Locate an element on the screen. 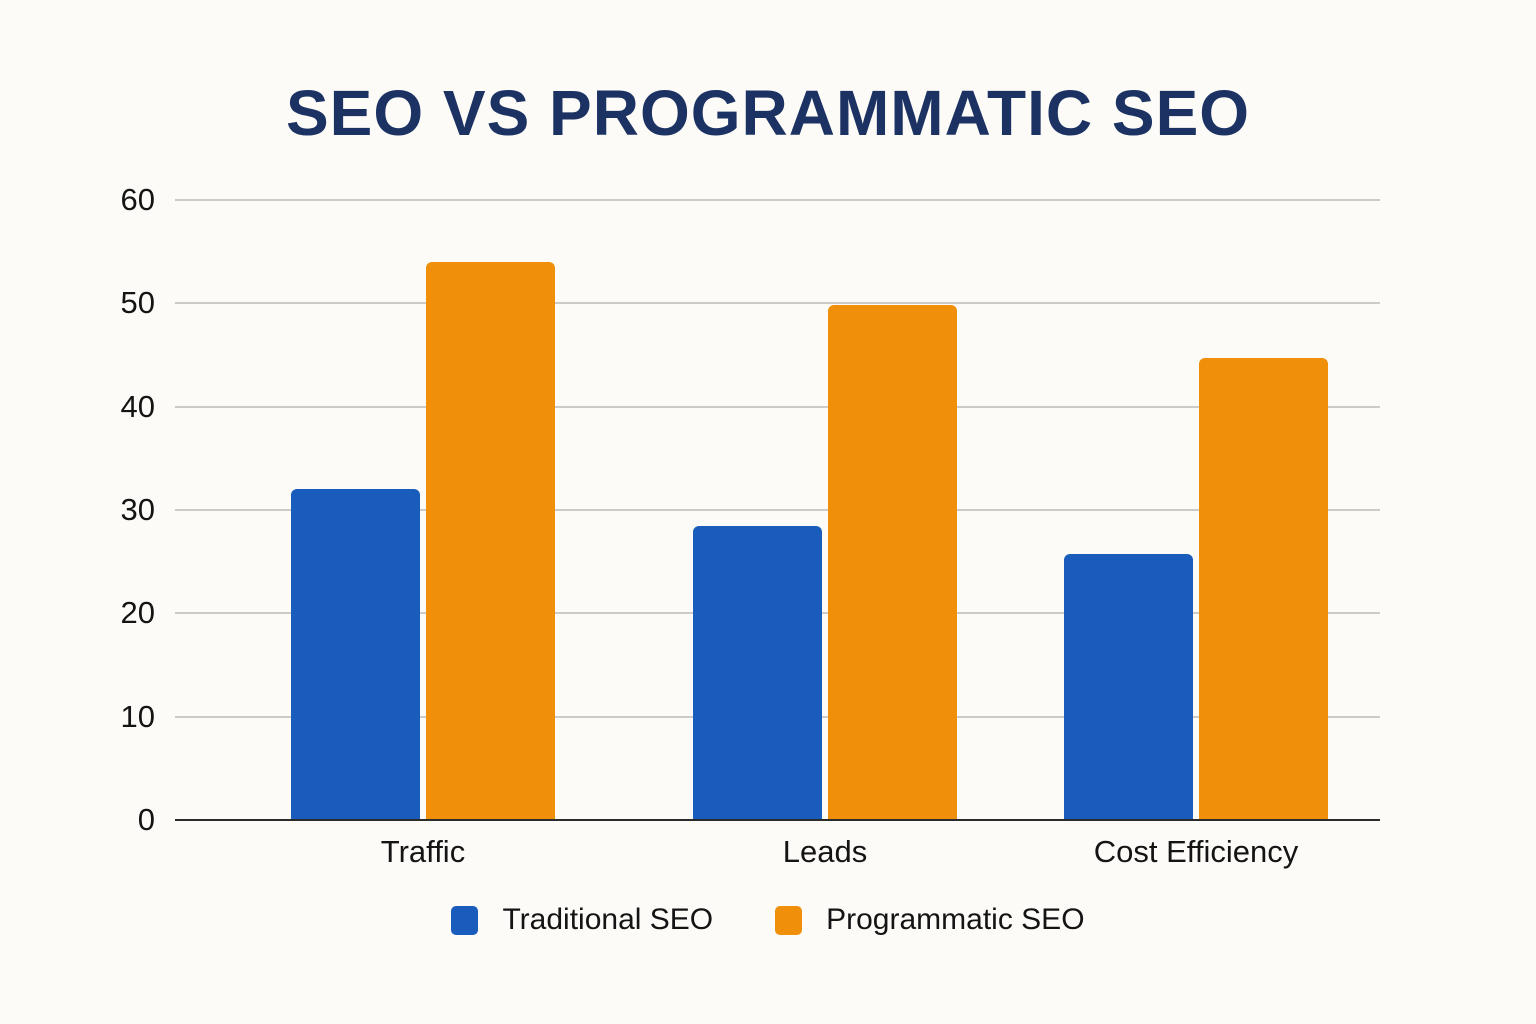  x-tick-label-traffic: Traffic is located at coordinates (423, 851).